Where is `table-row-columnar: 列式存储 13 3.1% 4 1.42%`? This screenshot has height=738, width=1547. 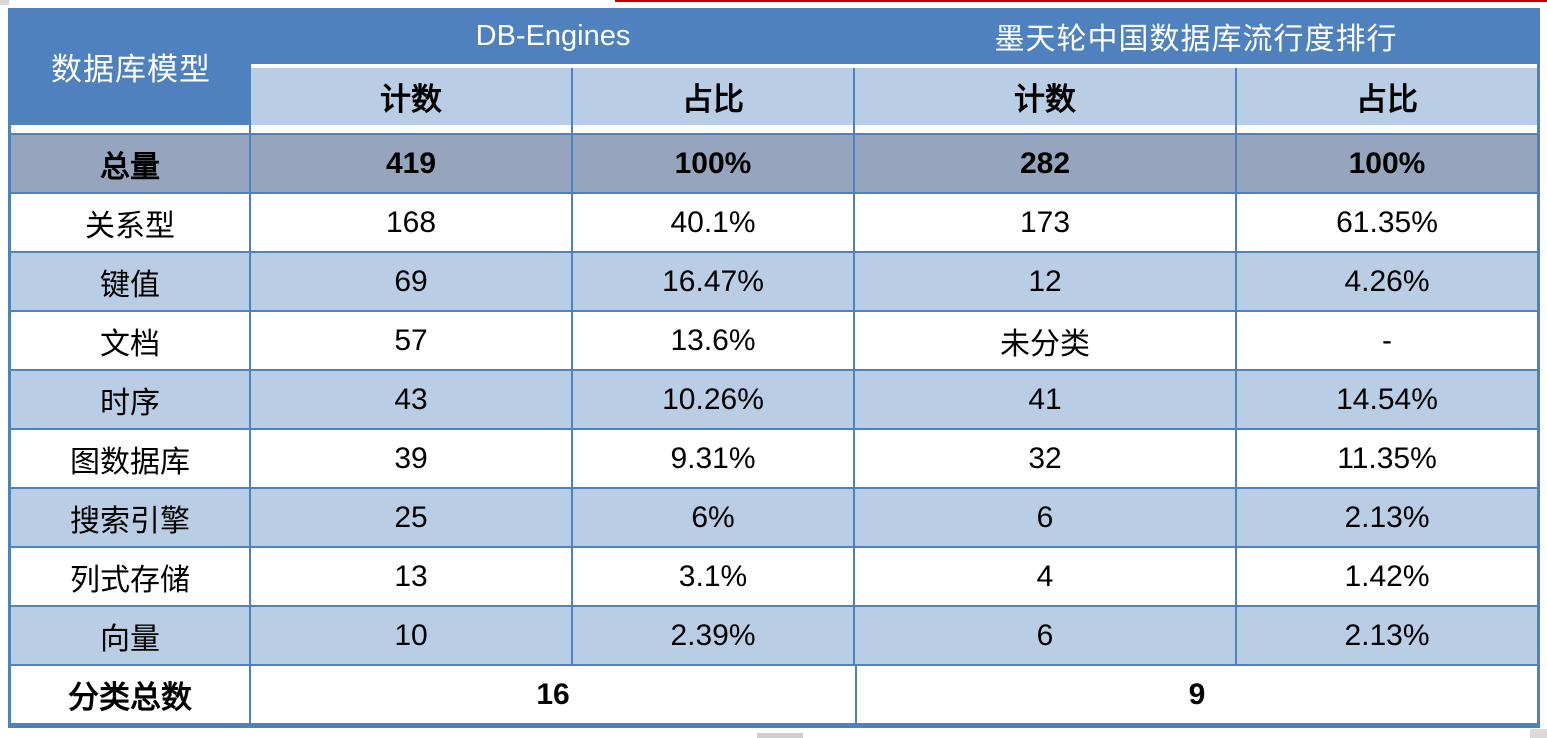 table-row-columnar: 列式存储 13 3.1% 4 1.42% is located at coordinates (774, 575).